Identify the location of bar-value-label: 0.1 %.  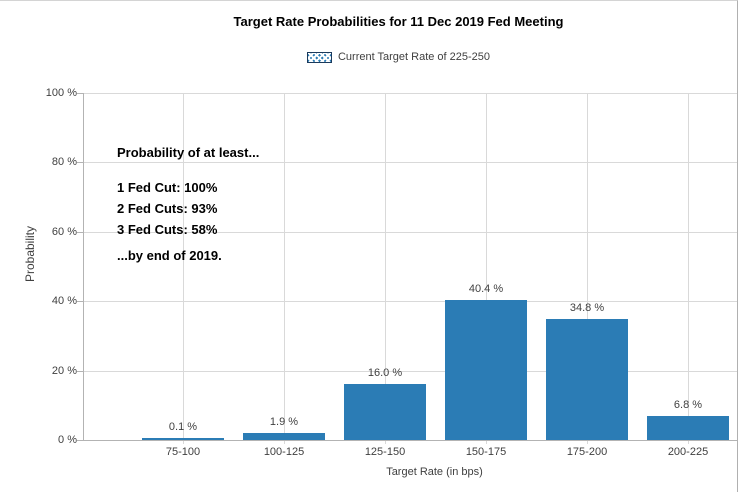
(183, 427).